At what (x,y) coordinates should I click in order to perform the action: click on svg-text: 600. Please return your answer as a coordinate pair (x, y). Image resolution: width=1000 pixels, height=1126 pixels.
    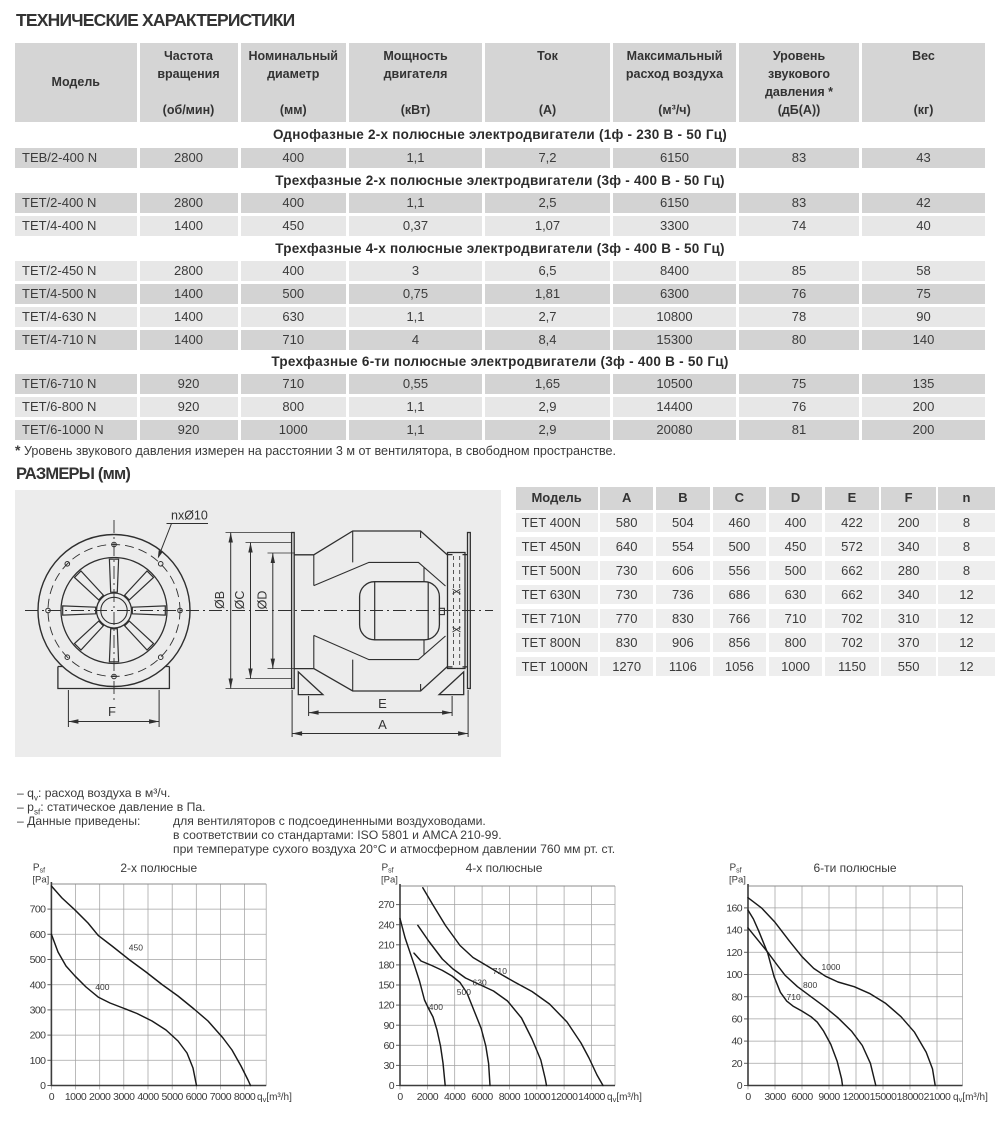
    Looking at the image, I should click on (38, 935).